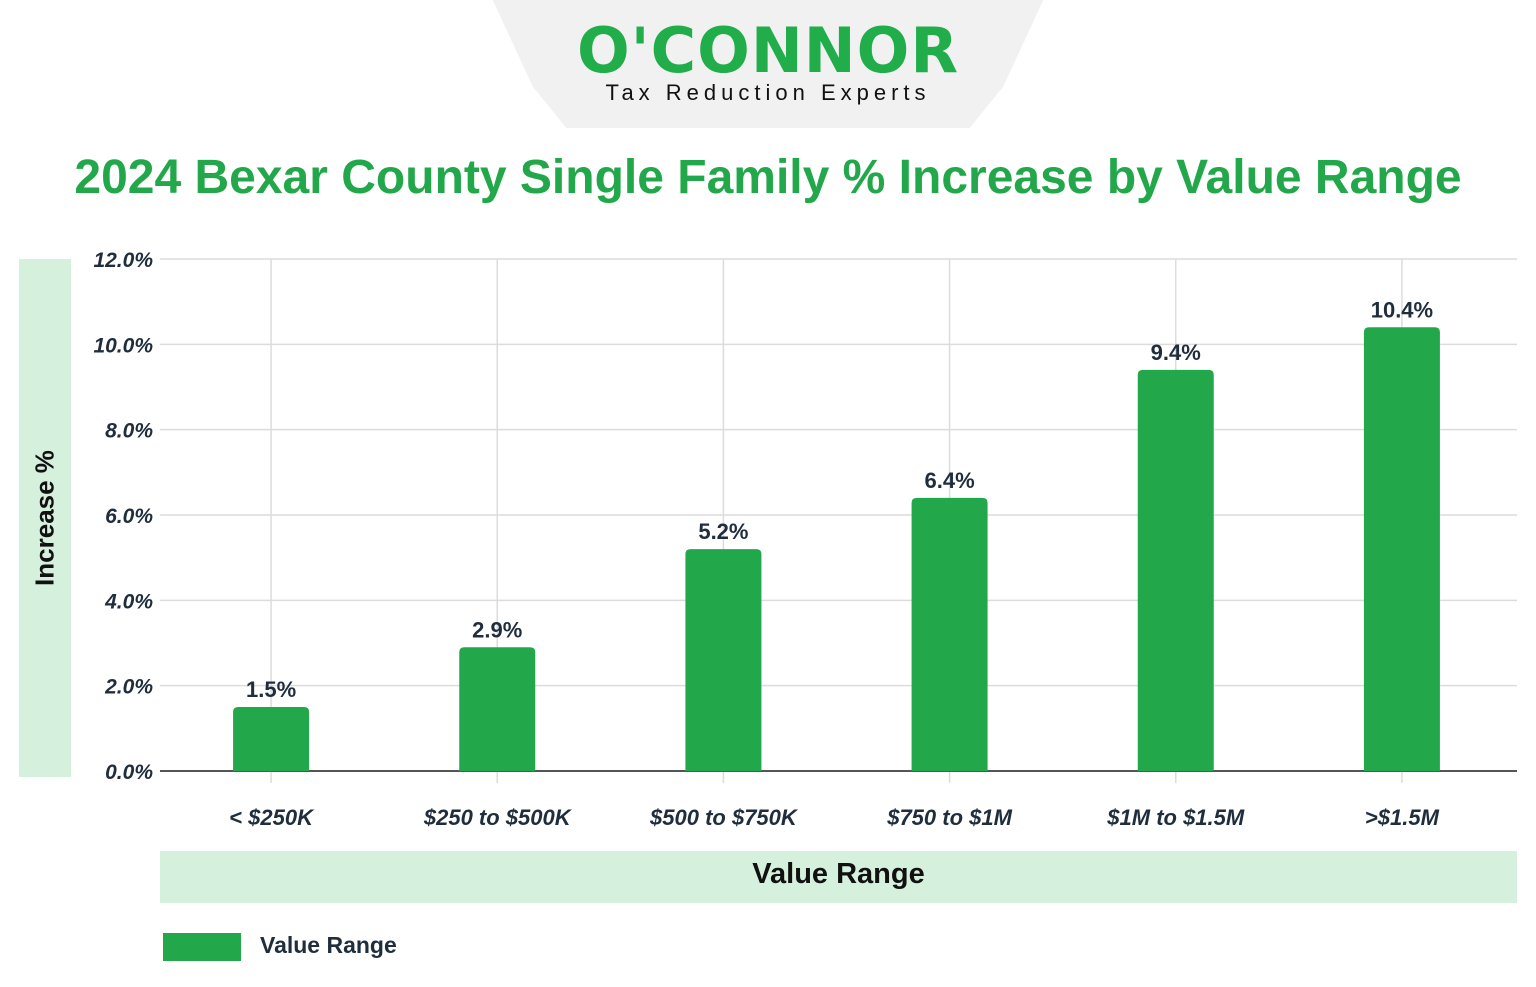  I want to click on y-axis-label-band, so click(45, 518).